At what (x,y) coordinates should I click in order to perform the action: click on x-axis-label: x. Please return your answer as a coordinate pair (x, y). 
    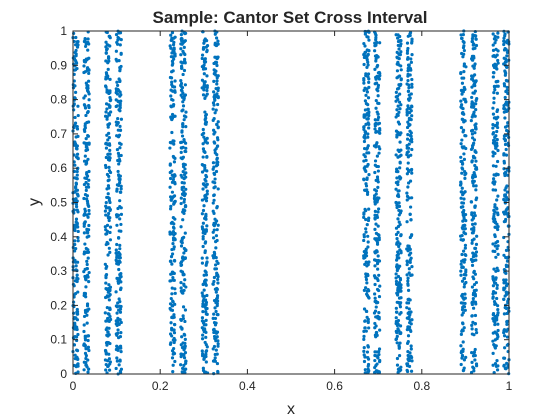
    Looking at the image, I should click on (291, 409).